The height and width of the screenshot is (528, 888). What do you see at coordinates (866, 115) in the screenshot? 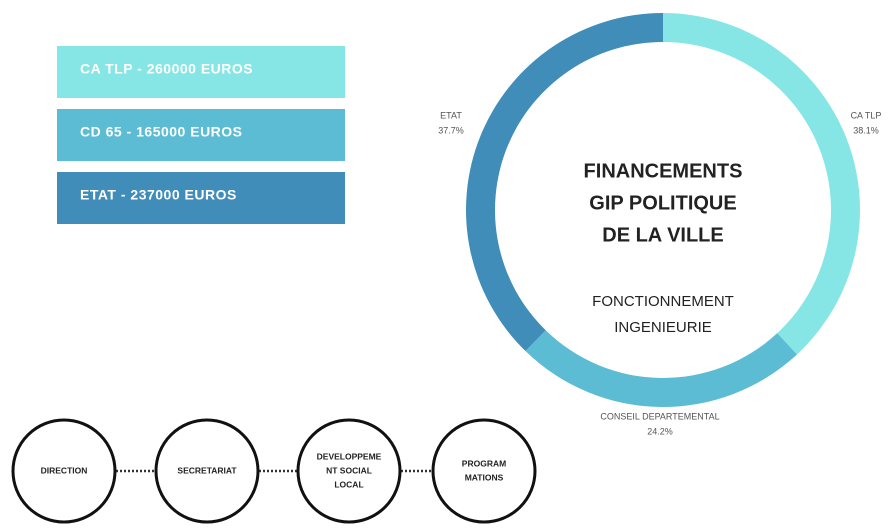
I see `segment-label: CA TLP` at bounding box center [866, 115].